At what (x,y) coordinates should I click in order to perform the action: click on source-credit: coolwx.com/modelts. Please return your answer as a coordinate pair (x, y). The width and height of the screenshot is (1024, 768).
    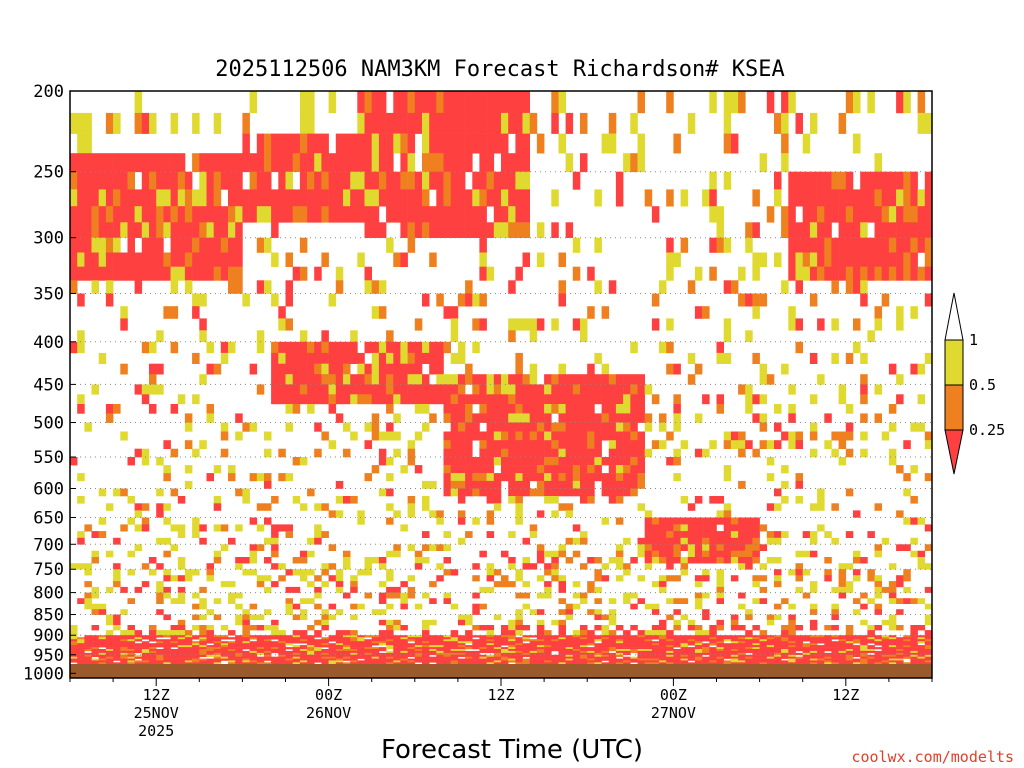
    Looking at the image, I should click on (932, 757).